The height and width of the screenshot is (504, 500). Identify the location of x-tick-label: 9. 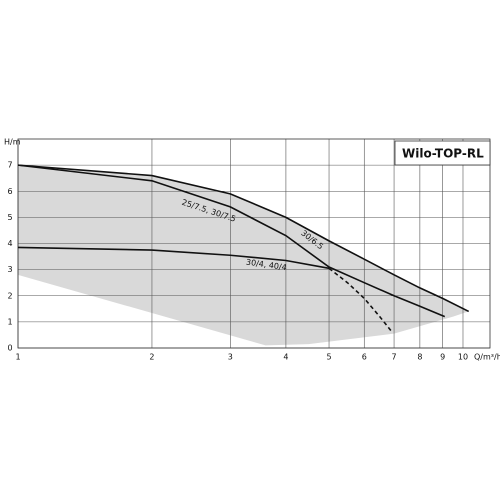
(442, 357).